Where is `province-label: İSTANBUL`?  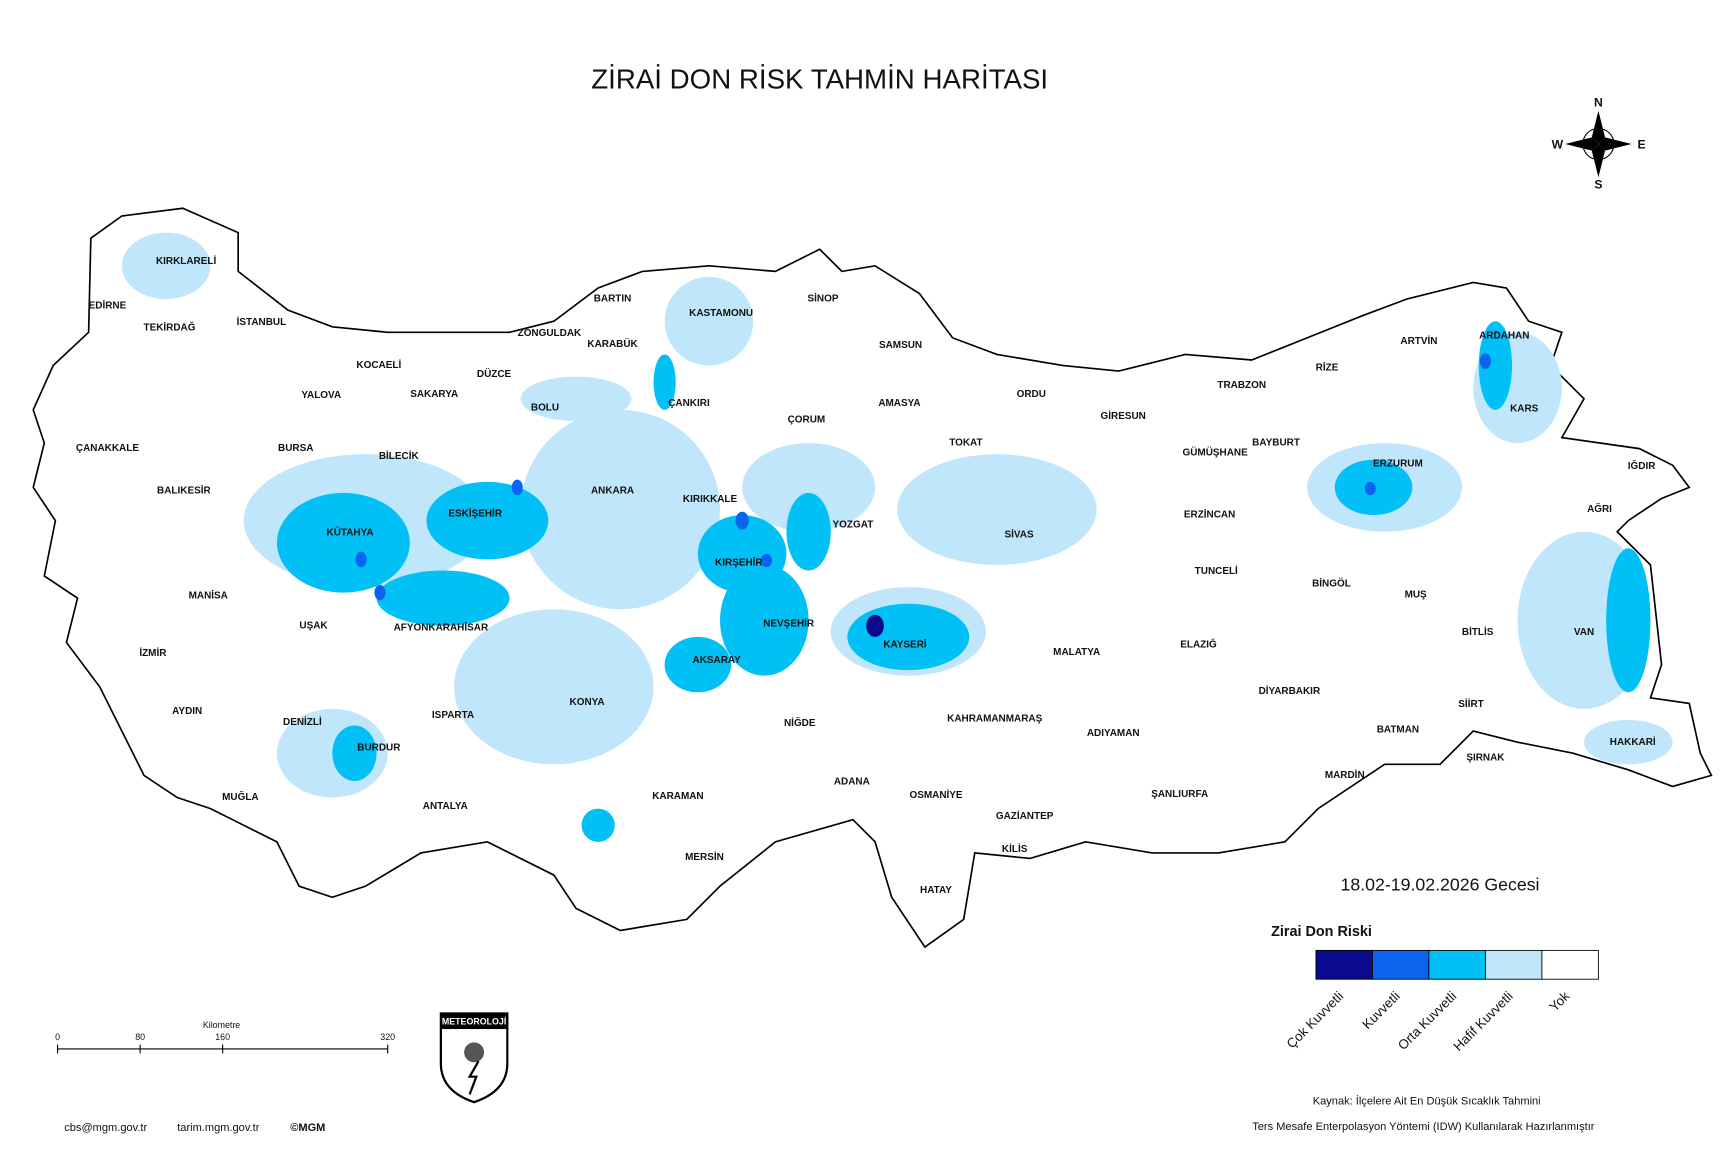 province-label: İSTANBUL is located at coordinates (262, 322).